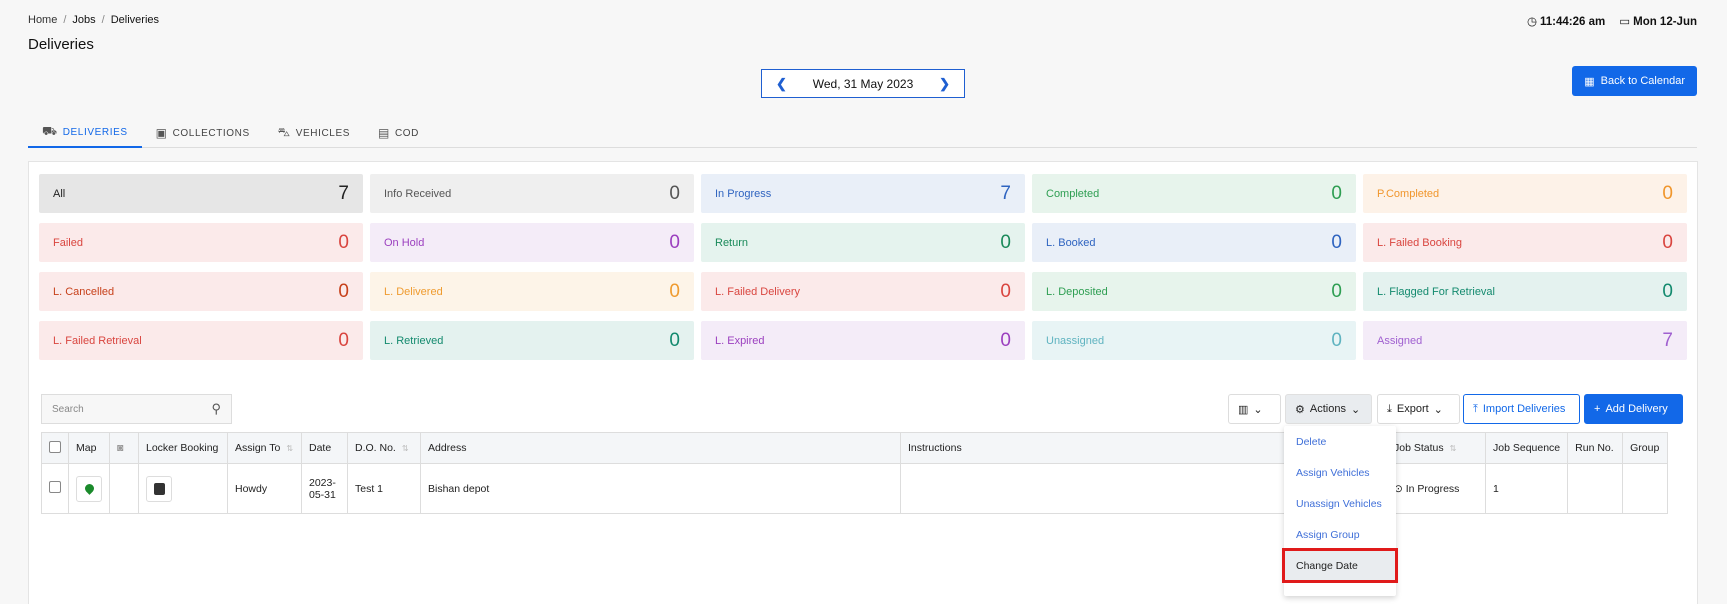 This screenshot has height=604, width=1727. What do you see at coordinates (1194, 193) in the screenshot?
I see `status-card: Completed 0` at bounding box center [1194, 193].